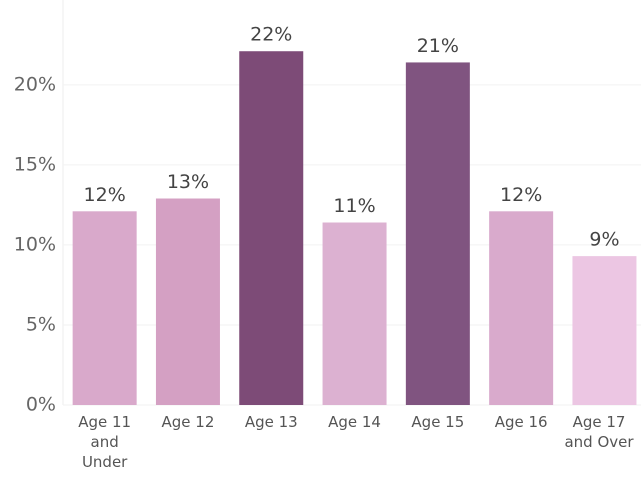 Image resolution: width=641 pixels, height=484 pixels. What do you see at coordinates (41, 324) in the screenshot?
I see `y-tick-label: 5%` at bounding box center [41, 324].